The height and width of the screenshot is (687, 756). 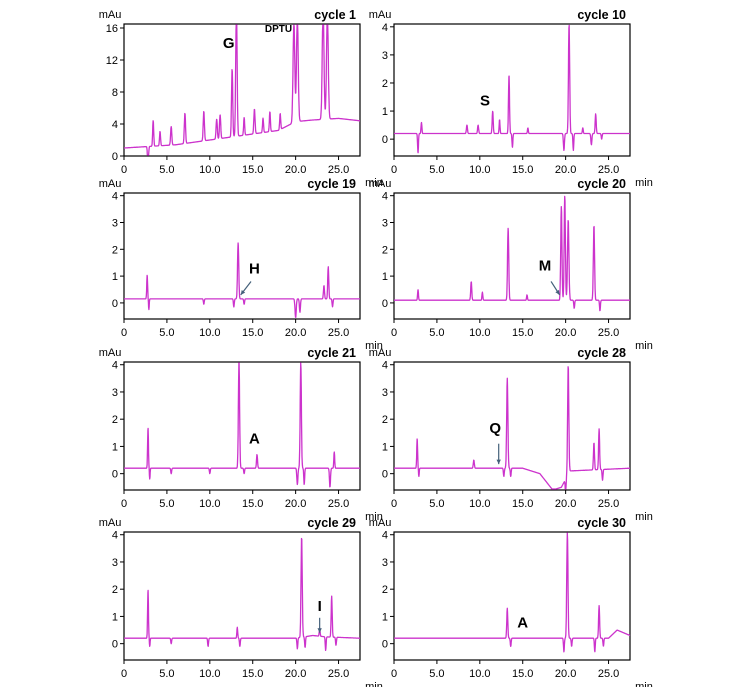 What do you see at coordinates (278, 29) in the screenshot?
I see `peak-label: DPTU` at bounding box center [278, 29].